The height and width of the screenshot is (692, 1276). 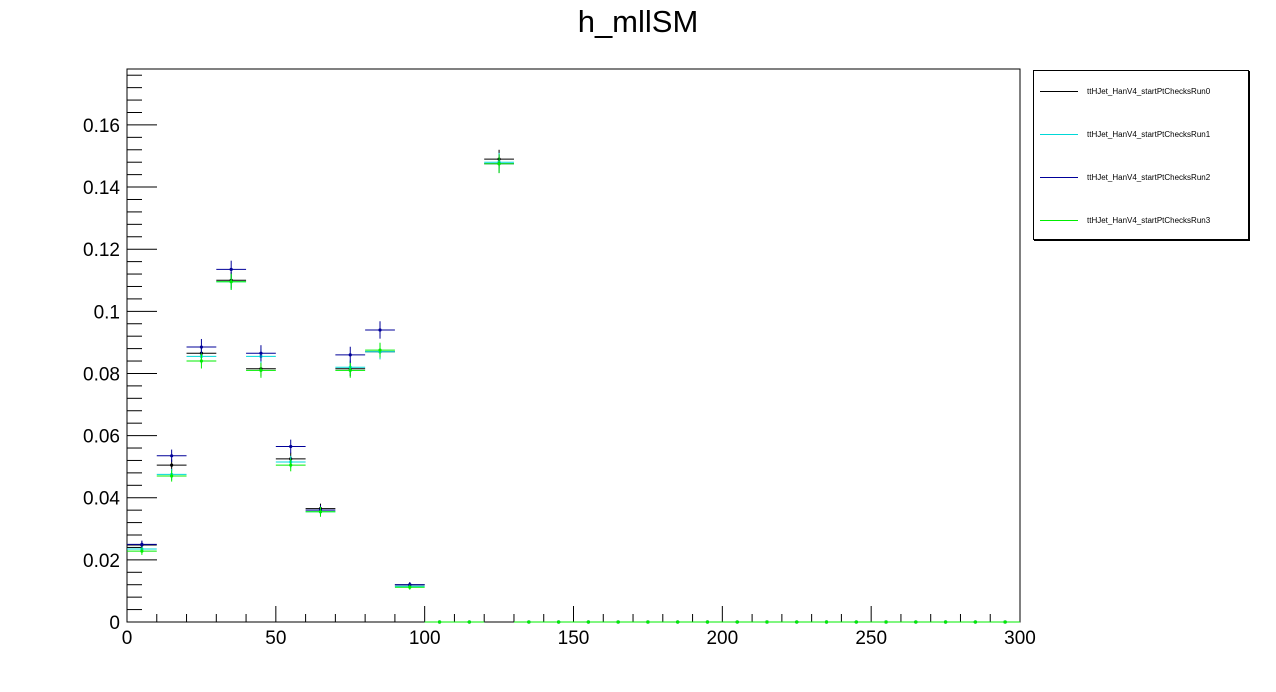 I want to click on legend-label-run3: ttHJet_HanV4_startPtChecksRun3, so click(x=1149, y=220).